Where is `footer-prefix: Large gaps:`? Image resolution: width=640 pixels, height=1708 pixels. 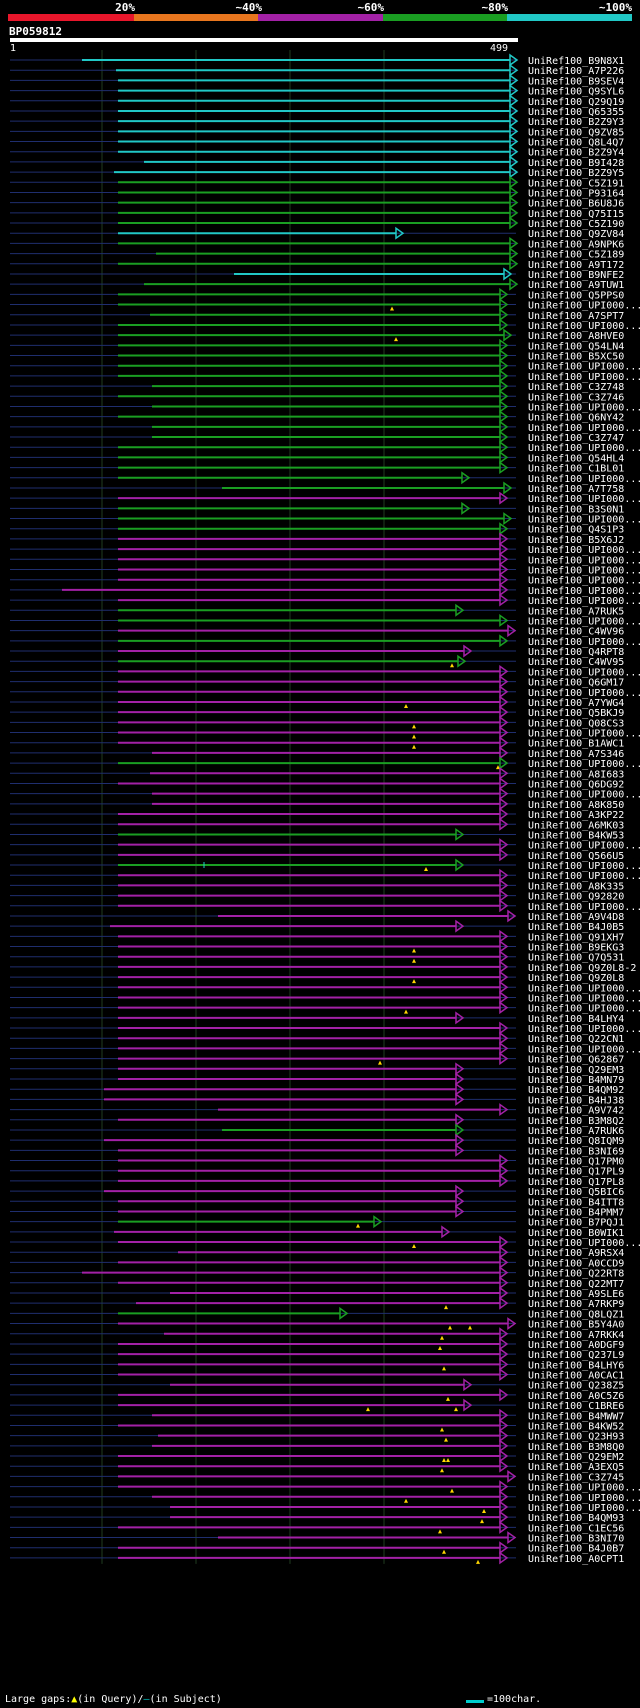
footer-prefix: Large gaps: is located at coordinates (38, 1699).